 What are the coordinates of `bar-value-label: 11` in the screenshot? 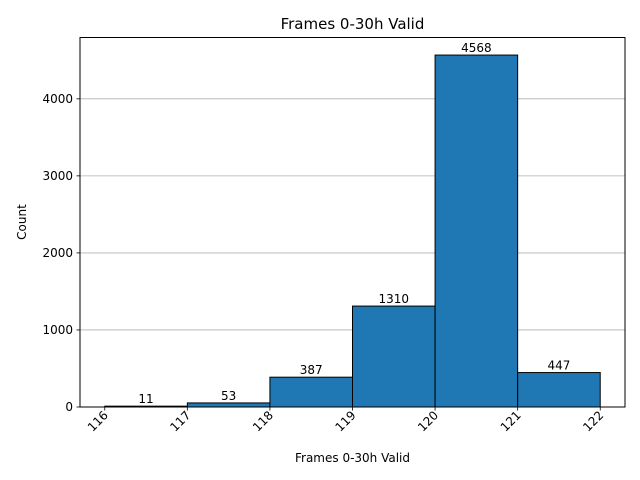 It's located at (145, 399).